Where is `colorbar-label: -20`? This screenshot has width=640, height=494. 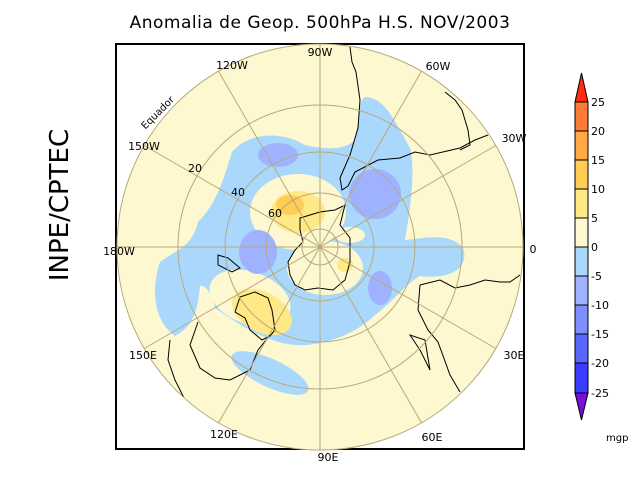
colorbar-label: -20 is located at coordinates (600, 363).